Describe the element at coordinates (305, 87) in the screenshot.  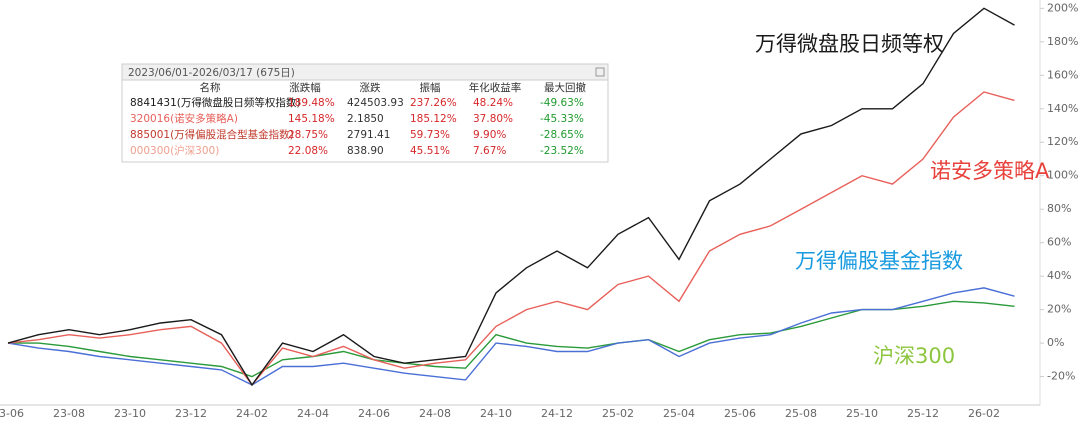
I see `column-header: 涨跌幅` at that location.